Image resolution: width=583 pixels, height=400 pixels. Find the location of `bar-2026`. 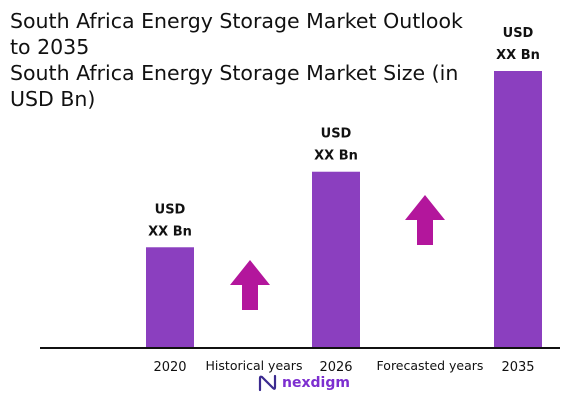

bar-2026 is located at coordinates (336, 259).